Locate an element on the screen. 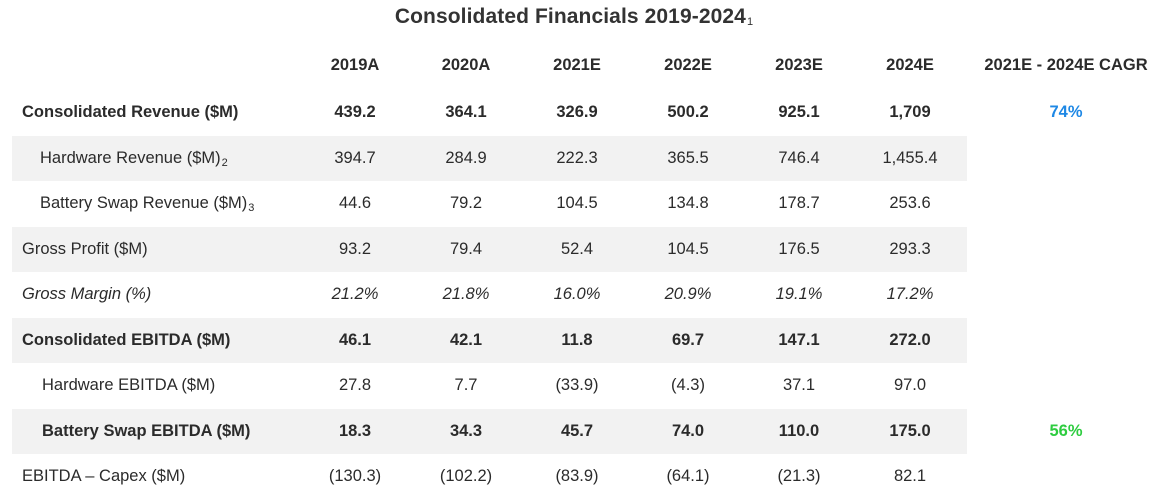  row-label: Battery Swap Revenue ($M)3 is located at coordinates (147, 203).